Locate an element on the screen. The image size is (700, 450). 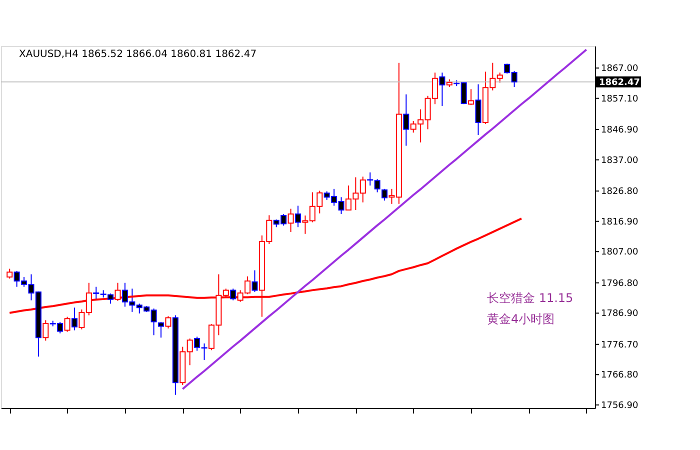
annotation: 长空猎金 11.15 is located at coordinates (530, 298).